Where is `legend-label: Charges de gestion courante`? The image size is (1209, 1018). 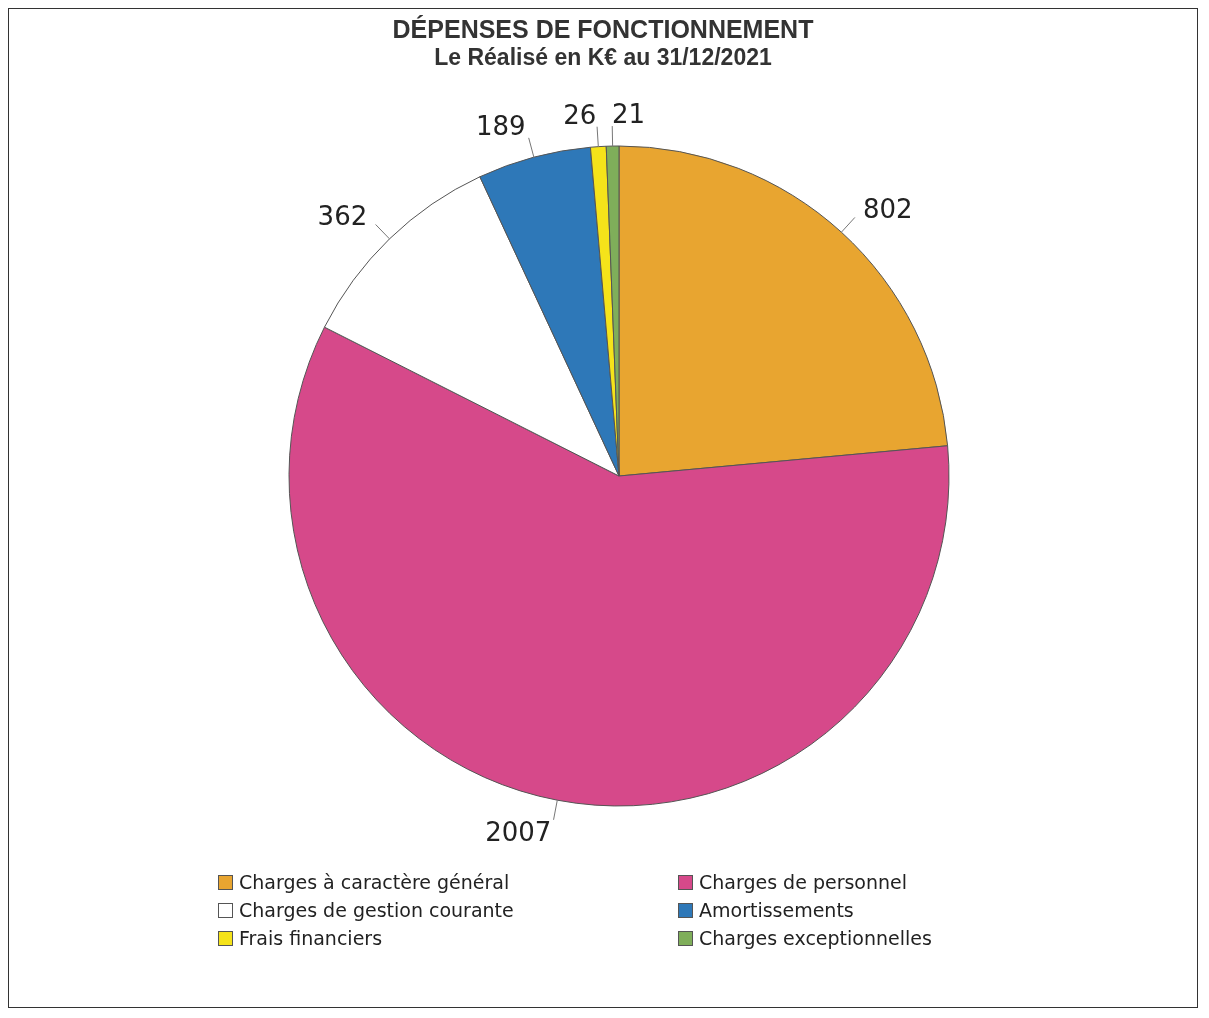 legend-label: Charges de gestion courante is located at coordinates (376, 910).